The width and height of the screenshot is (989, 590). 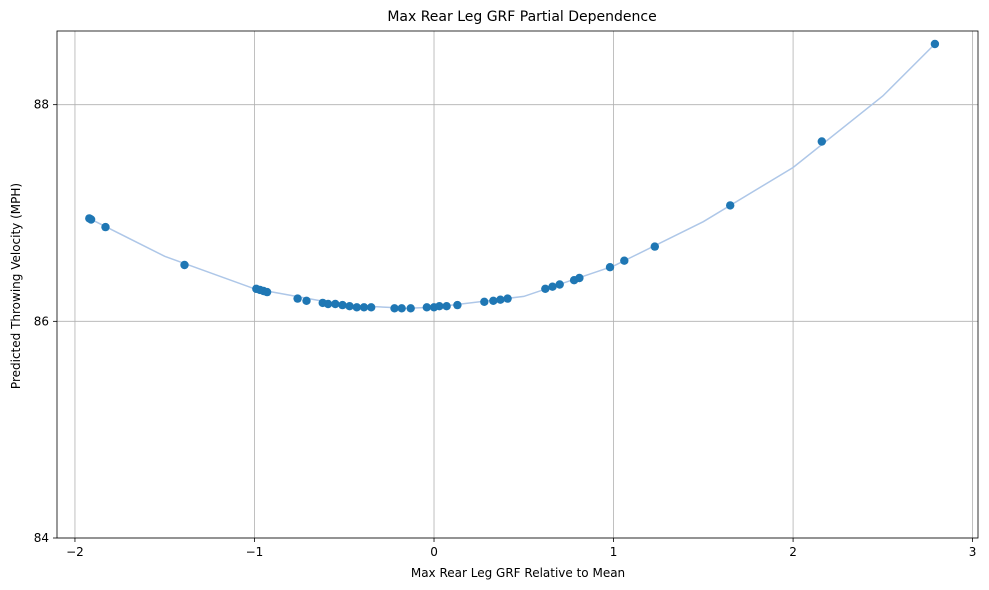 I want to click on x-tick-label: 3, so click(x=973, y=552).